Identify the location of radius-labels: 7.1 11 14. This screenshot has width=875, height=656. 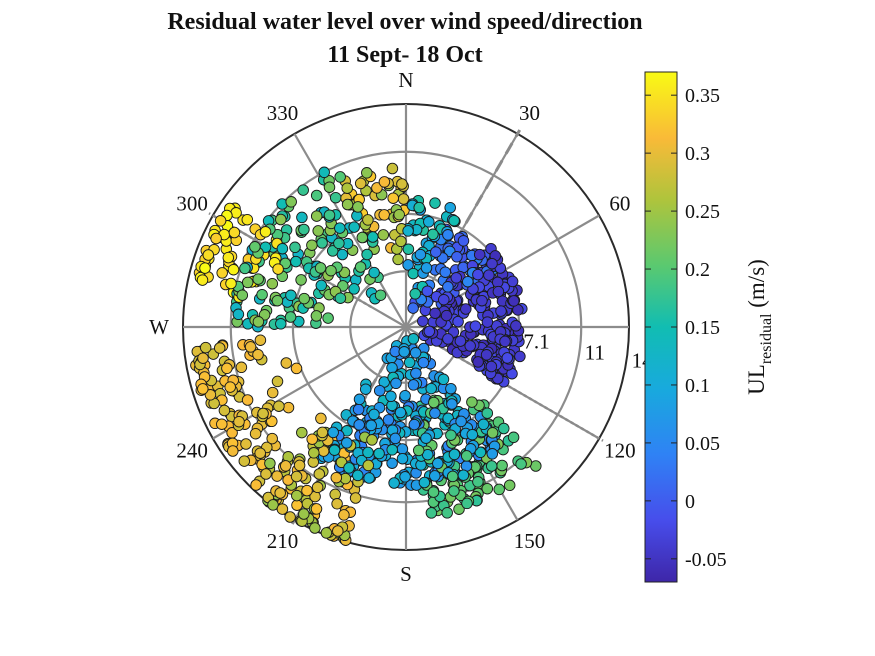
(588, 351).